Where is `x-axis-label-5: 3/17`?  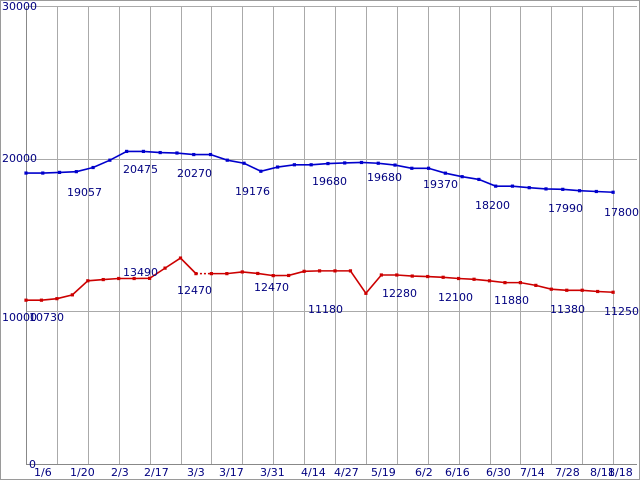 x-axis-label-5: 3/17 is located at coordinates (231, 472).